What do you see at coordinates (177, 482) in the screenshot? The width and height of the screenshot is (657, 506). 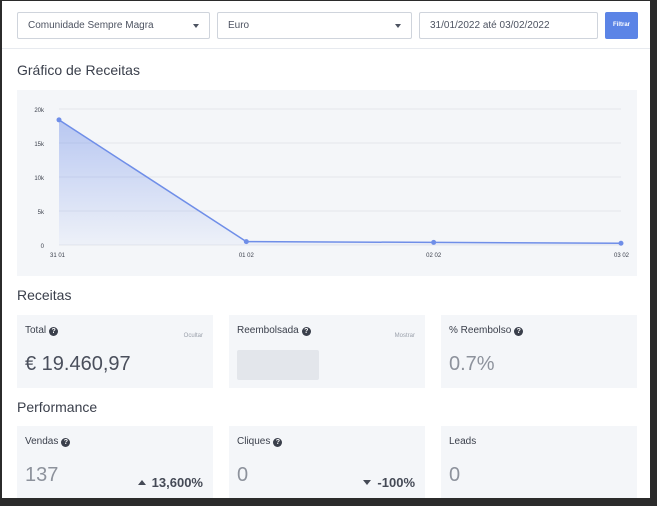 I see `sales-trend-value: 13,600%` at bounding box center [177, 482].